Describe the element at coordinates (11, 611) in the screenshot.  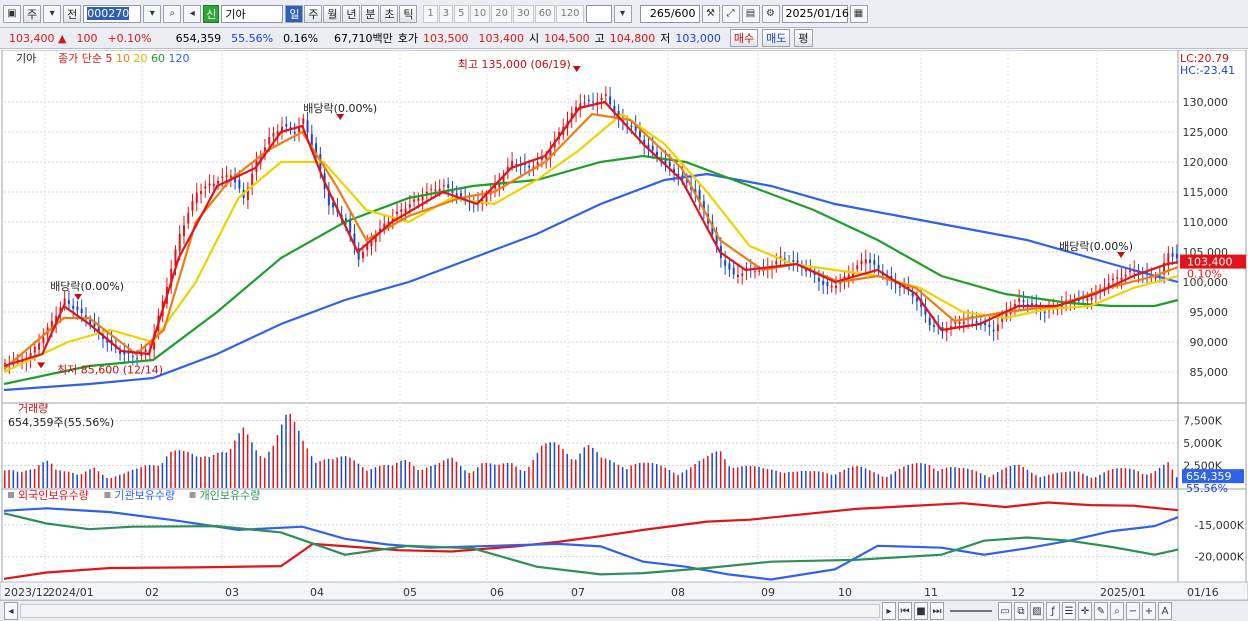
I see `scroll-left-icon: ◂` at that location.